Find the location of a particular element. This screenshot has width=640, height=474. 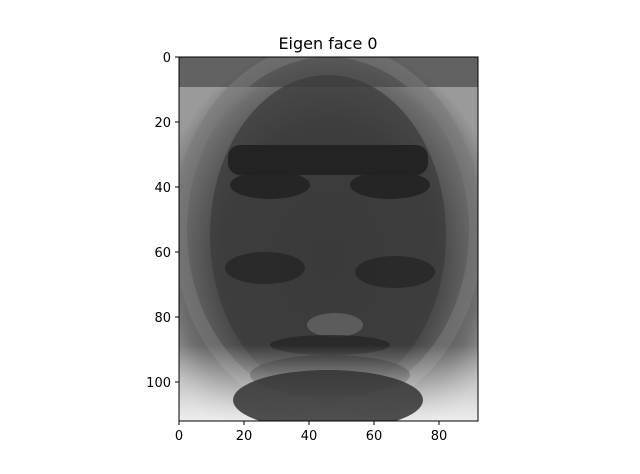

y-tick-label: 60 is located at coordinates (162, 253).